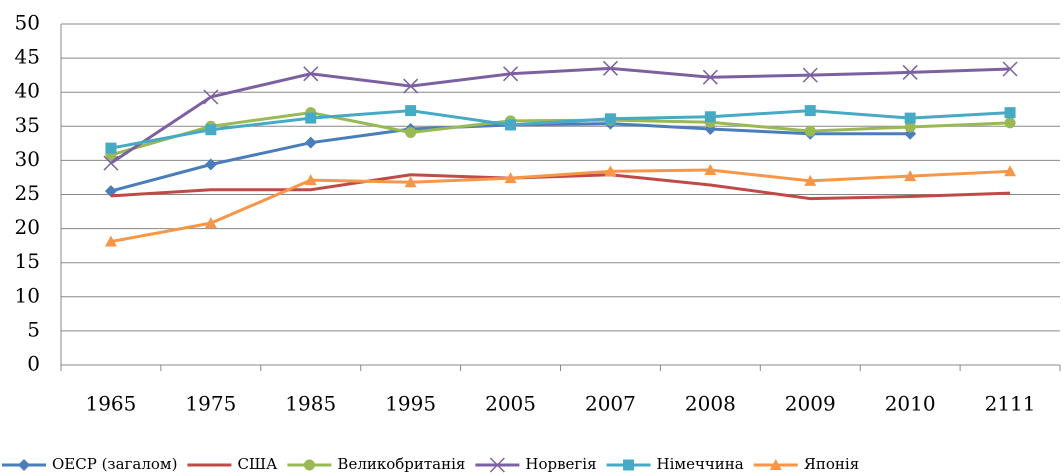 The height and width of the screenshot is (475, 1064). I want to click on y-tick-label: 40, so click(27, 91).